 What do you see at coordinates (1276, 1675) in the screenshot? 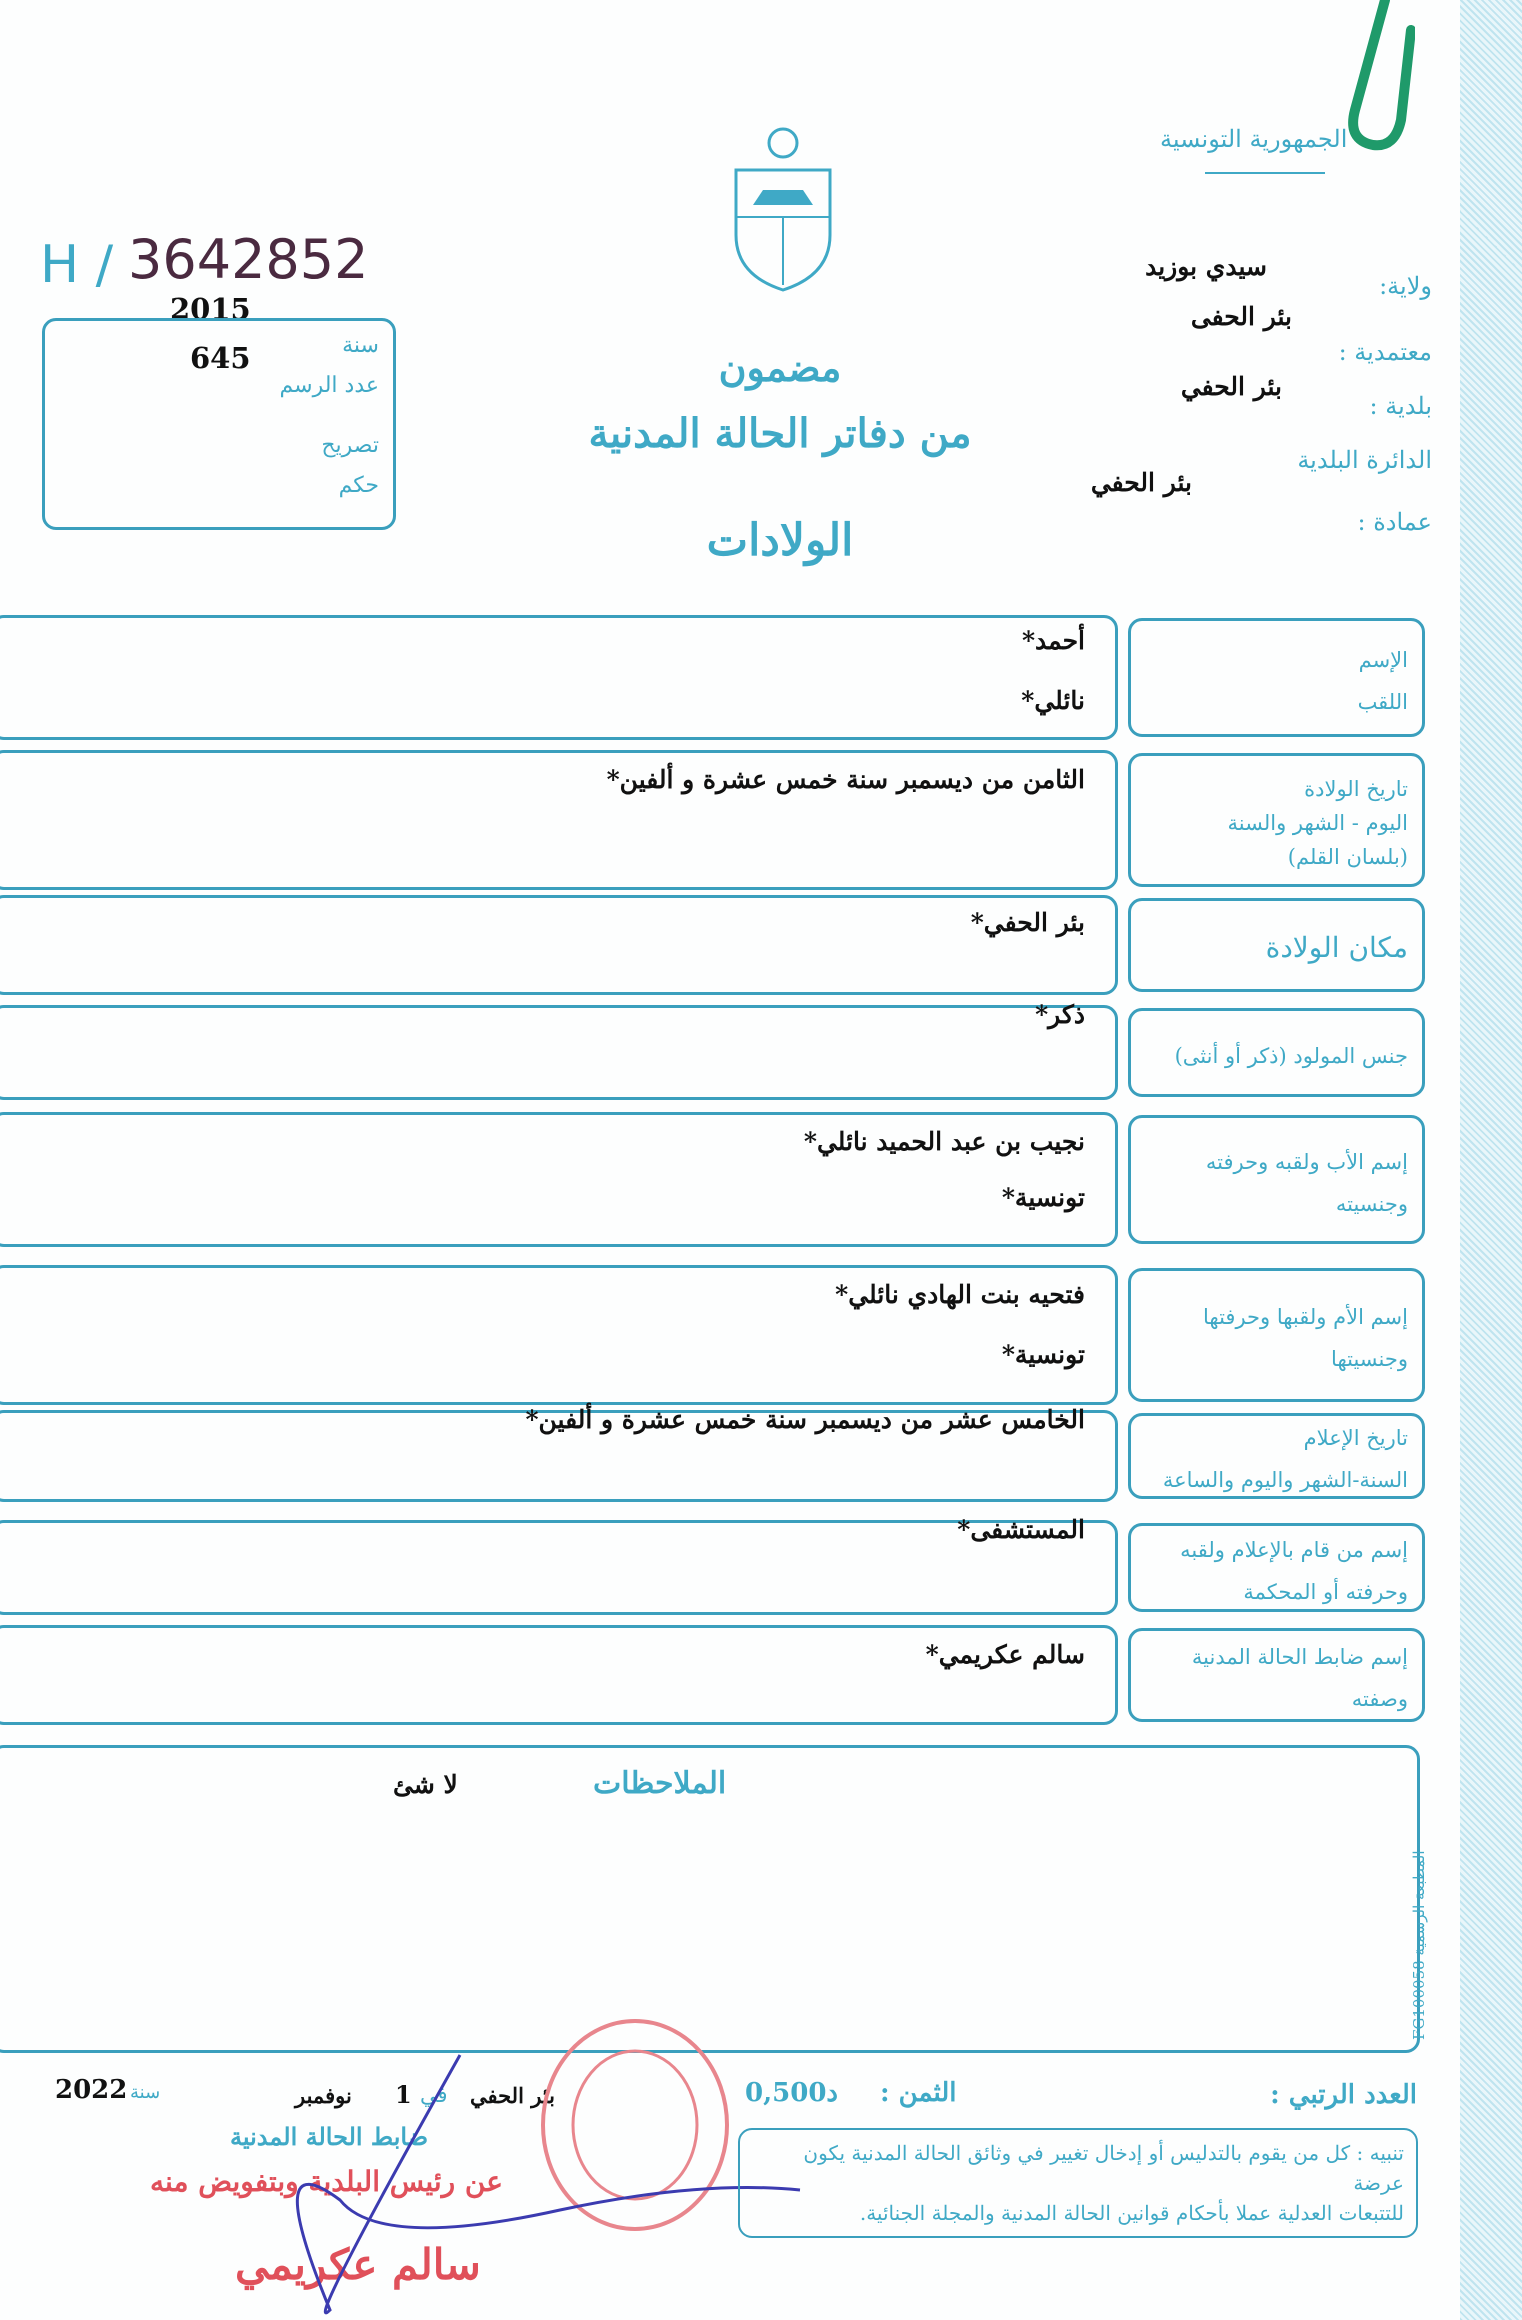
I see `row-label-box: إسم ضابط الحالة المدنية وصفته` at bounding box center [1276, 1675].